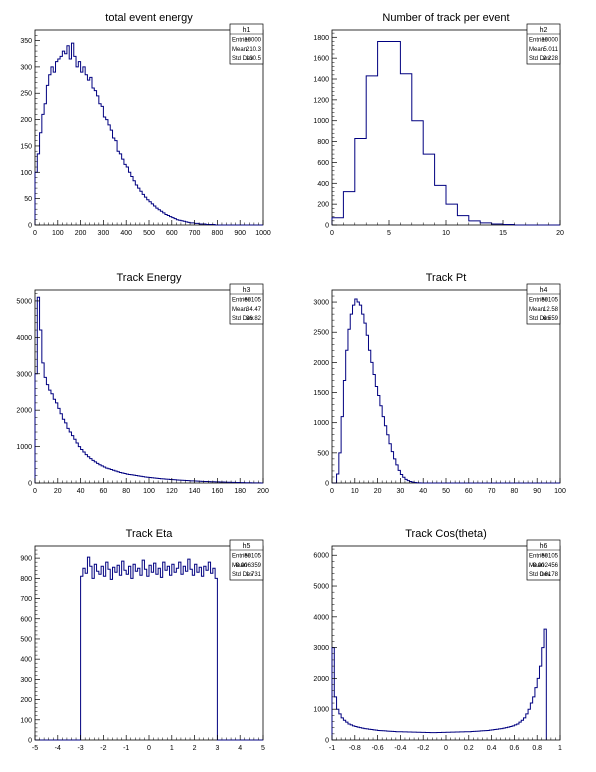  What do you see at coordinates (544, 30) in the screenshot?
I see `stats-histogram-name: h2` at bounding box center [544, 30].